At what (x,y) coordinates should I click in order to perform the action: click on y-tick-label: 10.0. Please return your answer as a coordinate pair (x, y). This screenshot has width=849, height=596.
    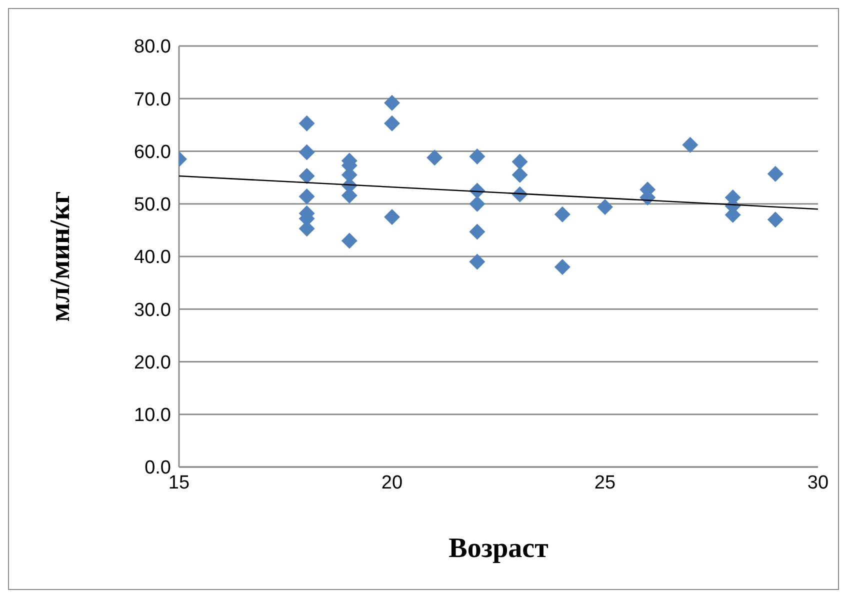
    Looking at the image, I should click on (152, 415).